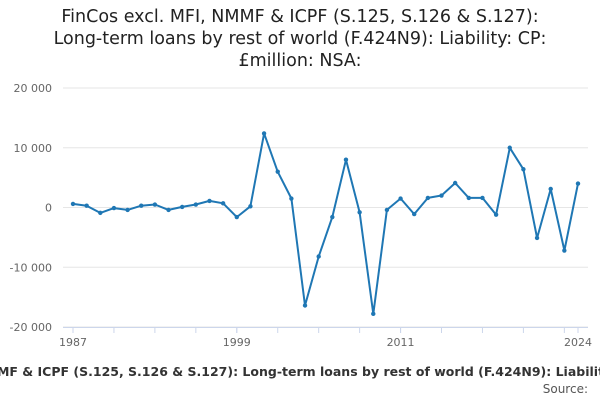  Describe the element at coordinates (31, 327) in the screenshot. I see `y-tick-label: -20 000` at that location.